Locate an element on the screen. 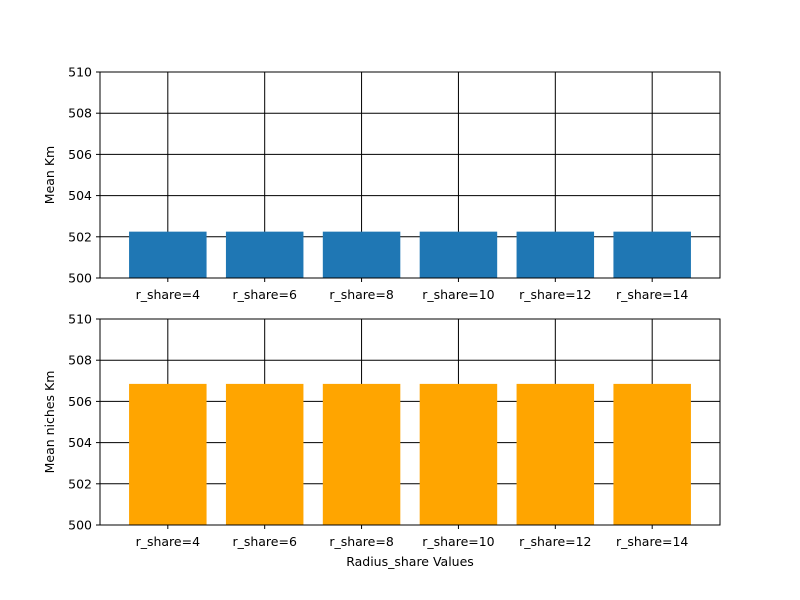  y-axis-label: Mean niches Km is located at coordinates (49, 422).